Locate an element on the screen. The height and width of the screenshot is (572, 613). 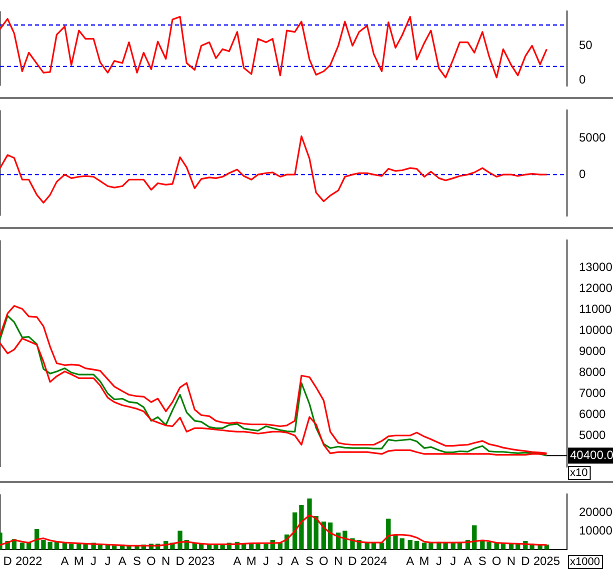
y-tick-label: 50 is located at coordinates (586, 45).